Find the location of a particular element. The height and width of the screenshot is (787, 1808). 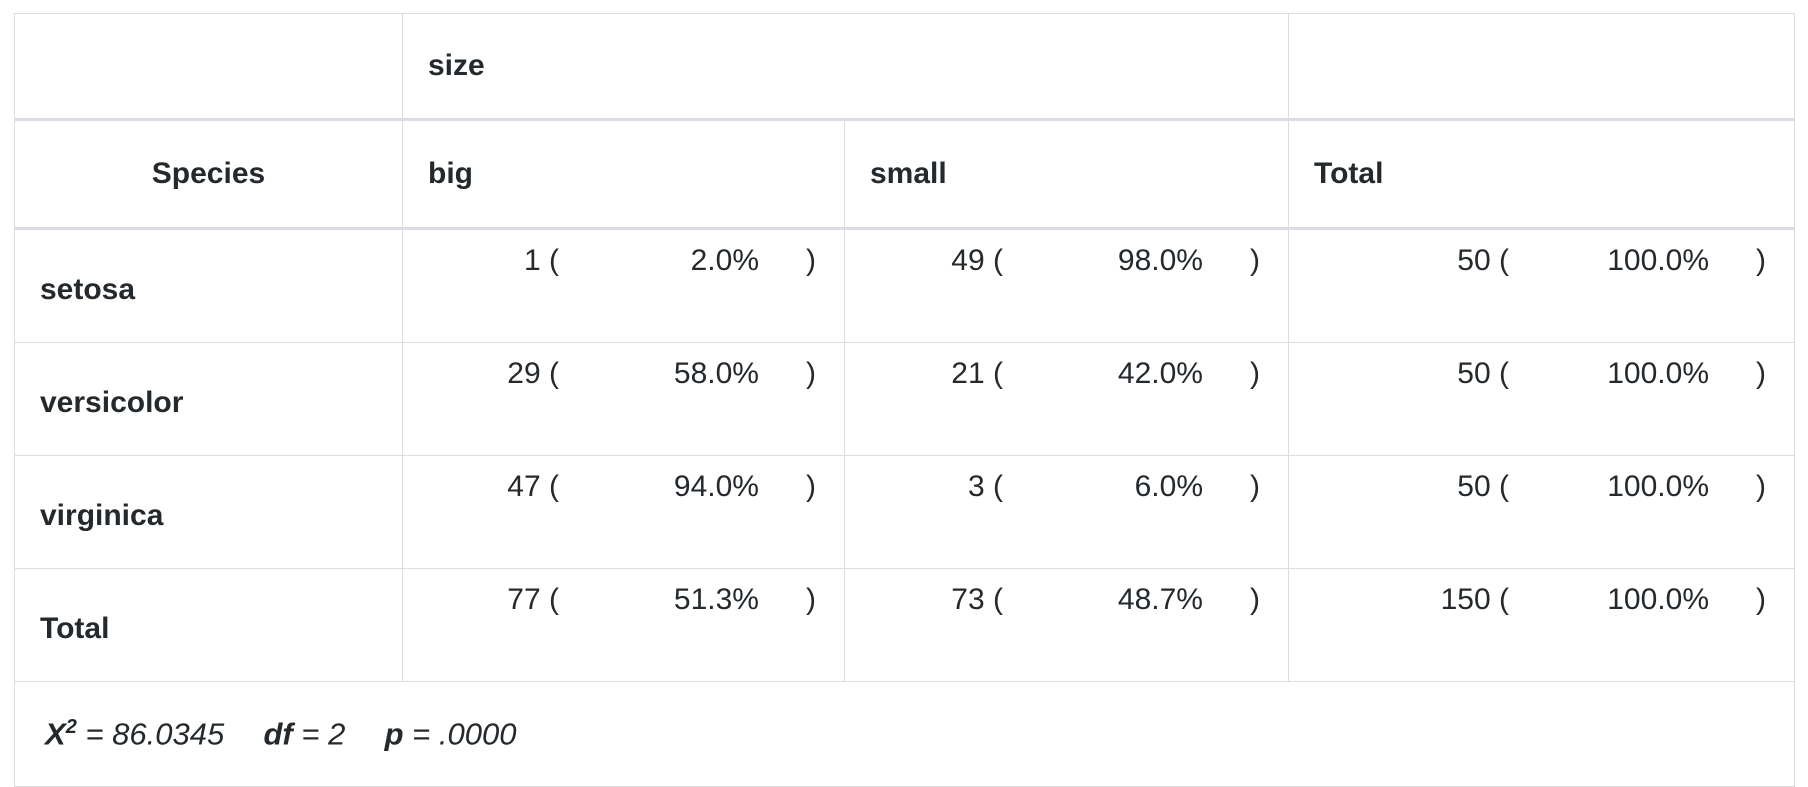

row-label: versicolor is located at coordinates (208, 399).